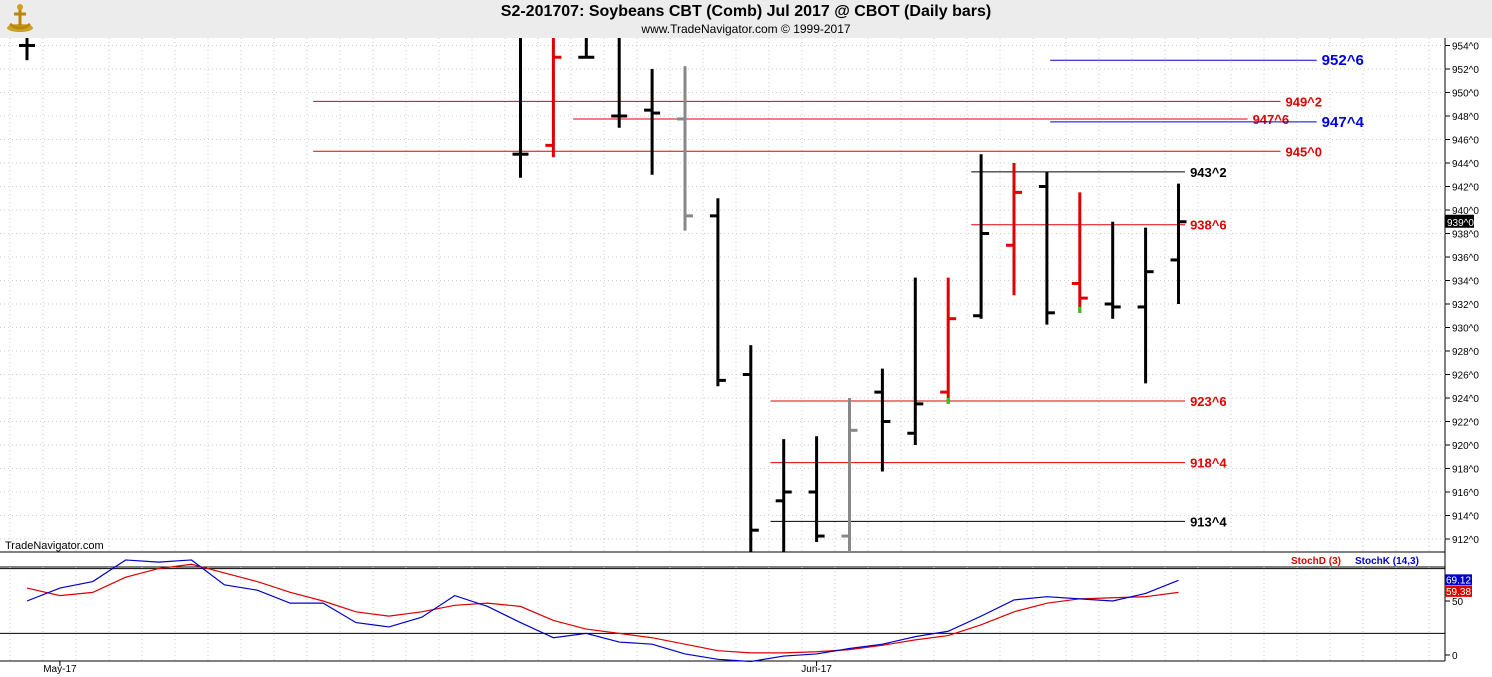  Describe the element at coordinates (54, 546) in the screenshot. I see `watermark-label: TradeNavigator.com` at that location.